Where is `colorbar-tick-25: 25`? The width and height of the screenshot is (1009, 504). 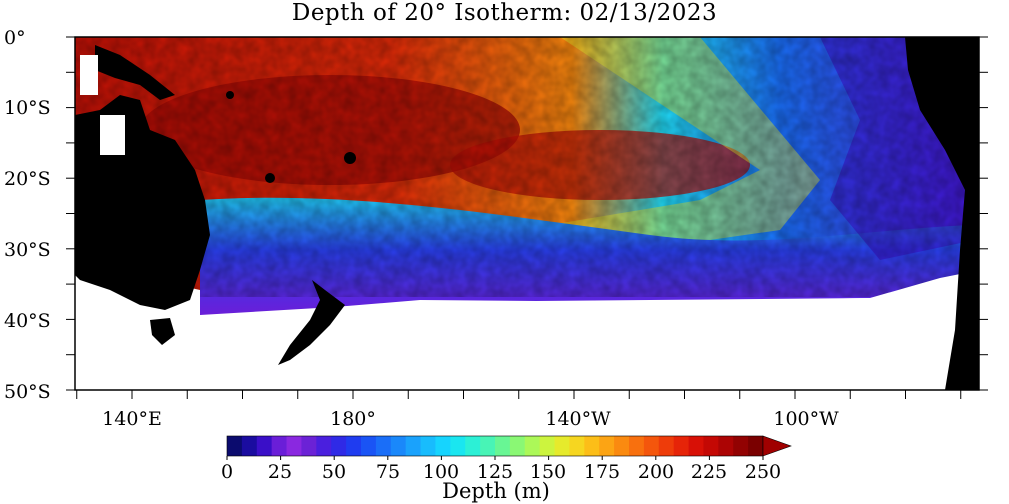 colorbar-tick-25: 25 is located at coordinates (280, 472).